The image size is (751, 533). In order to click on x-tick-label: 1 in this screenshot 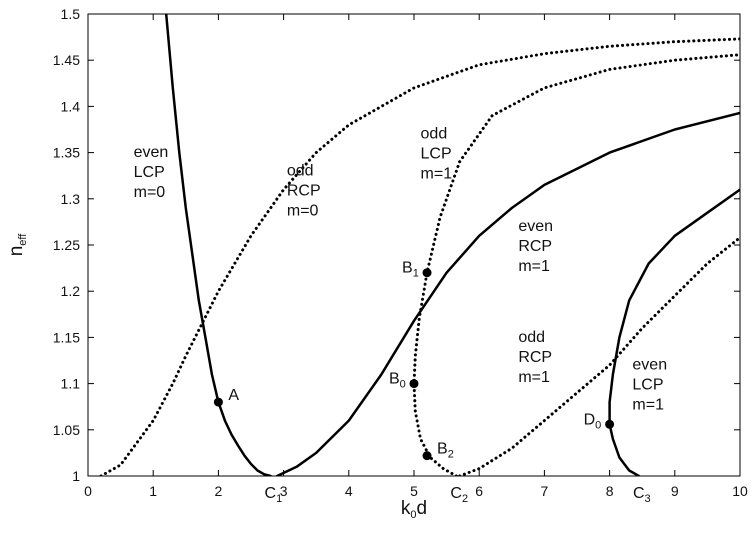, I will do `click(153, 491)`.